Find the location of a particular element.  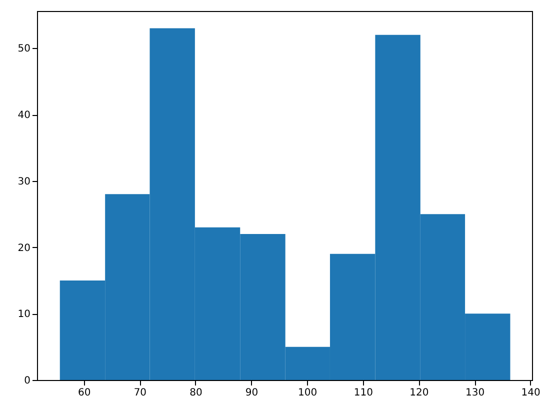

x-tick-label: 110 is located at coordinates (363, 393).